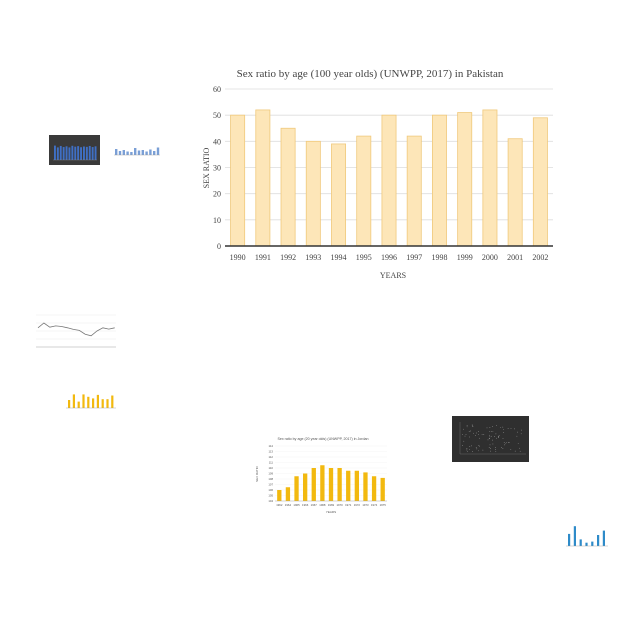 The width and height of the screenshot is (640, 640). What do you see at coordinates (217, 194) in the screenshot?
I see `y-tick-label: 20` at bounding box center [217, 194].